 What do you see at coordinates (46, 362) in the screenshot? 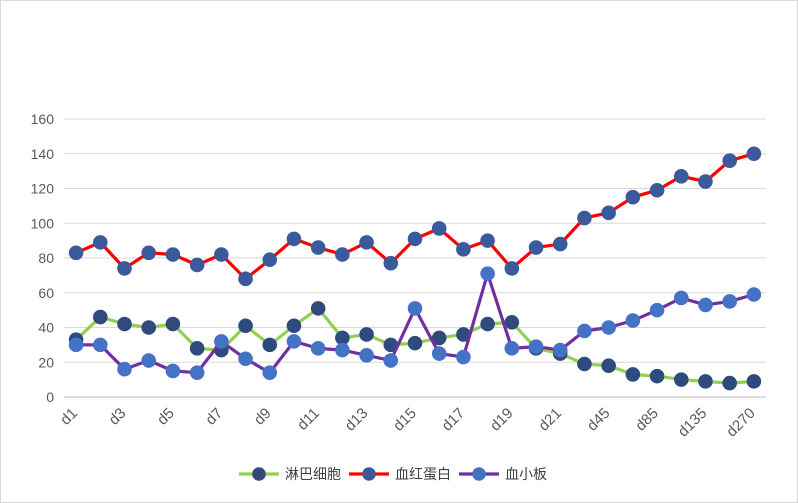
I see `y-tick-label: 20` at bounding box center [46, 362].